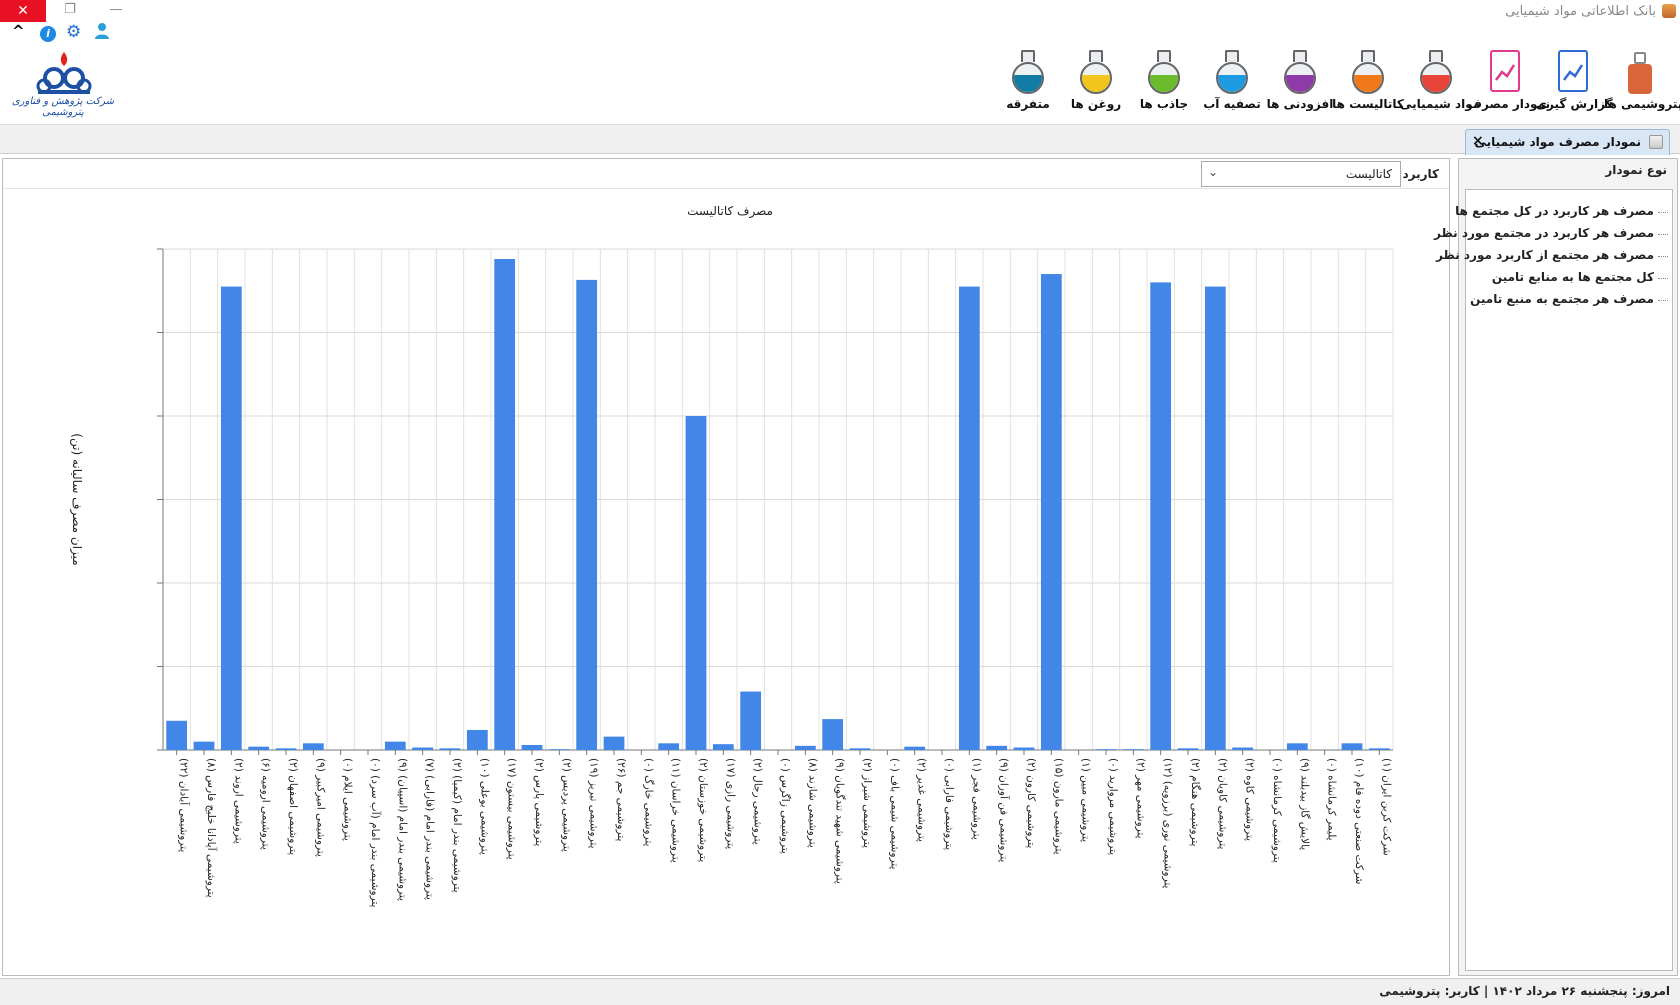 Image resolution: width=1680 pixels, height=1005 pixels. What do you see at coordinates (1332, 799) in the screenshot?
I see `x-tick-label-42: پلیمر کرمانشاه (۰)` at bounding box center [1332, 799].